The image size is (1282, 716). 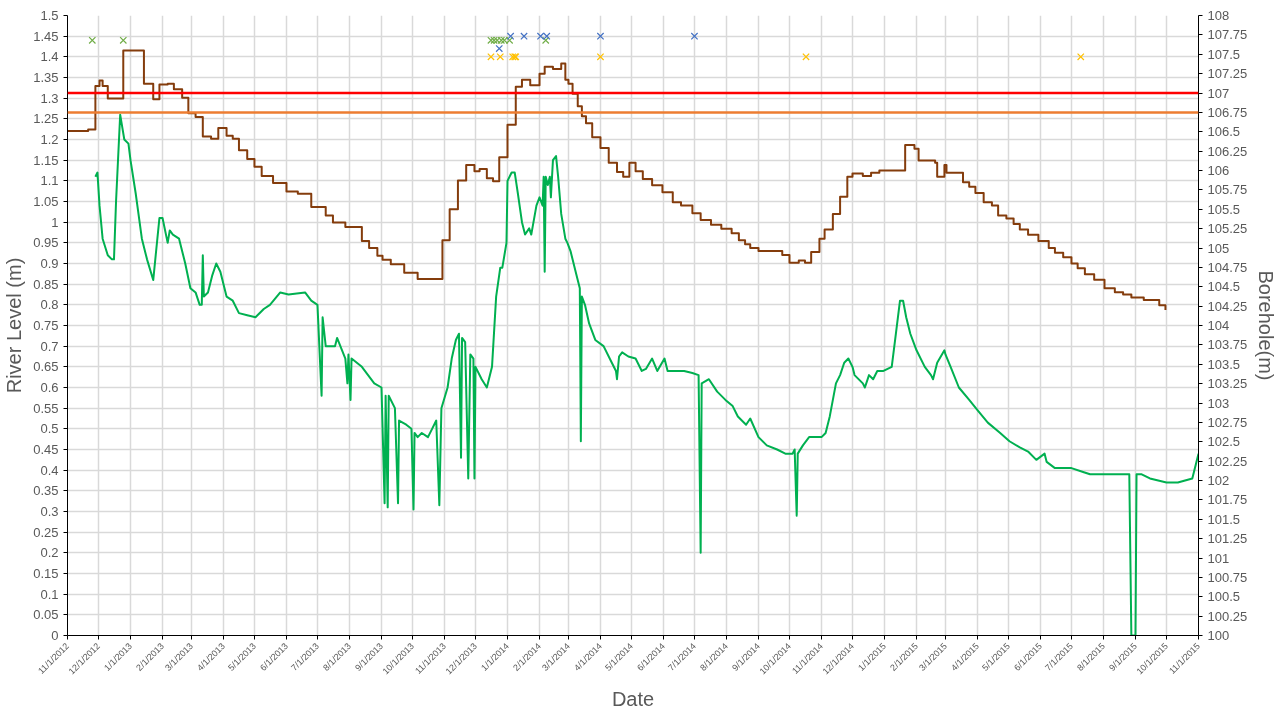 I want to click on y-tick-label: 0.65, so click(x=46, y=367).